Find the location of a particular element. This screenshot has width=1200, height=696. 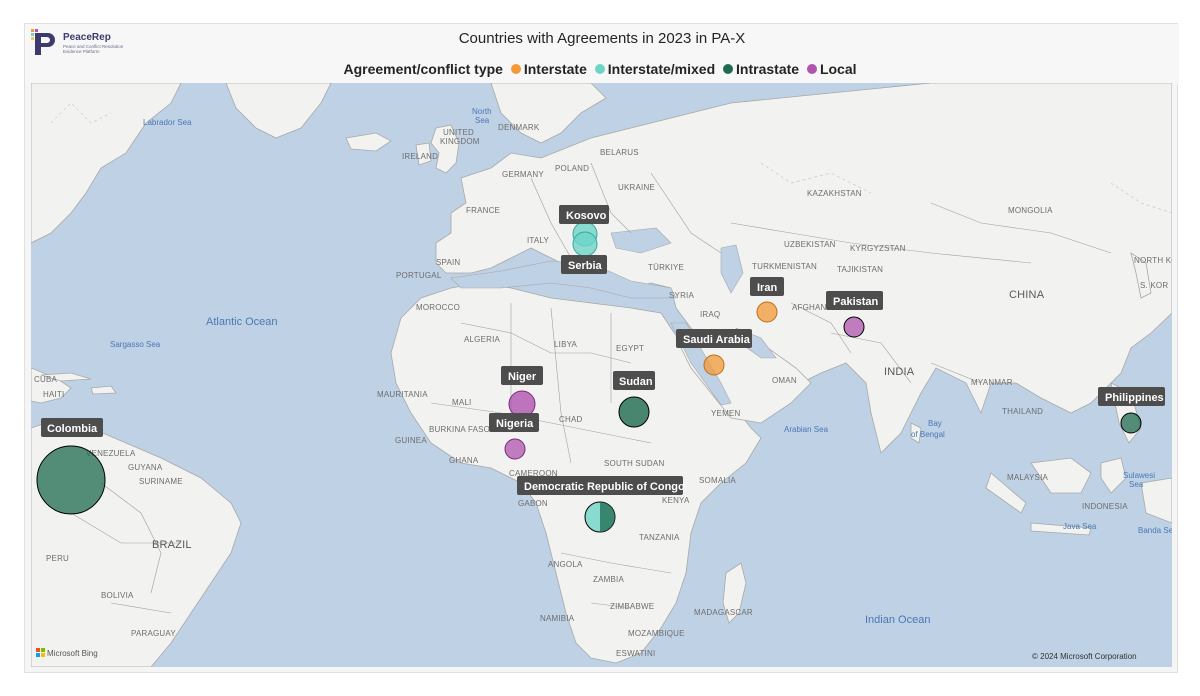

legend-title: Agreement/conflict type is located at coordinates (423, 69).